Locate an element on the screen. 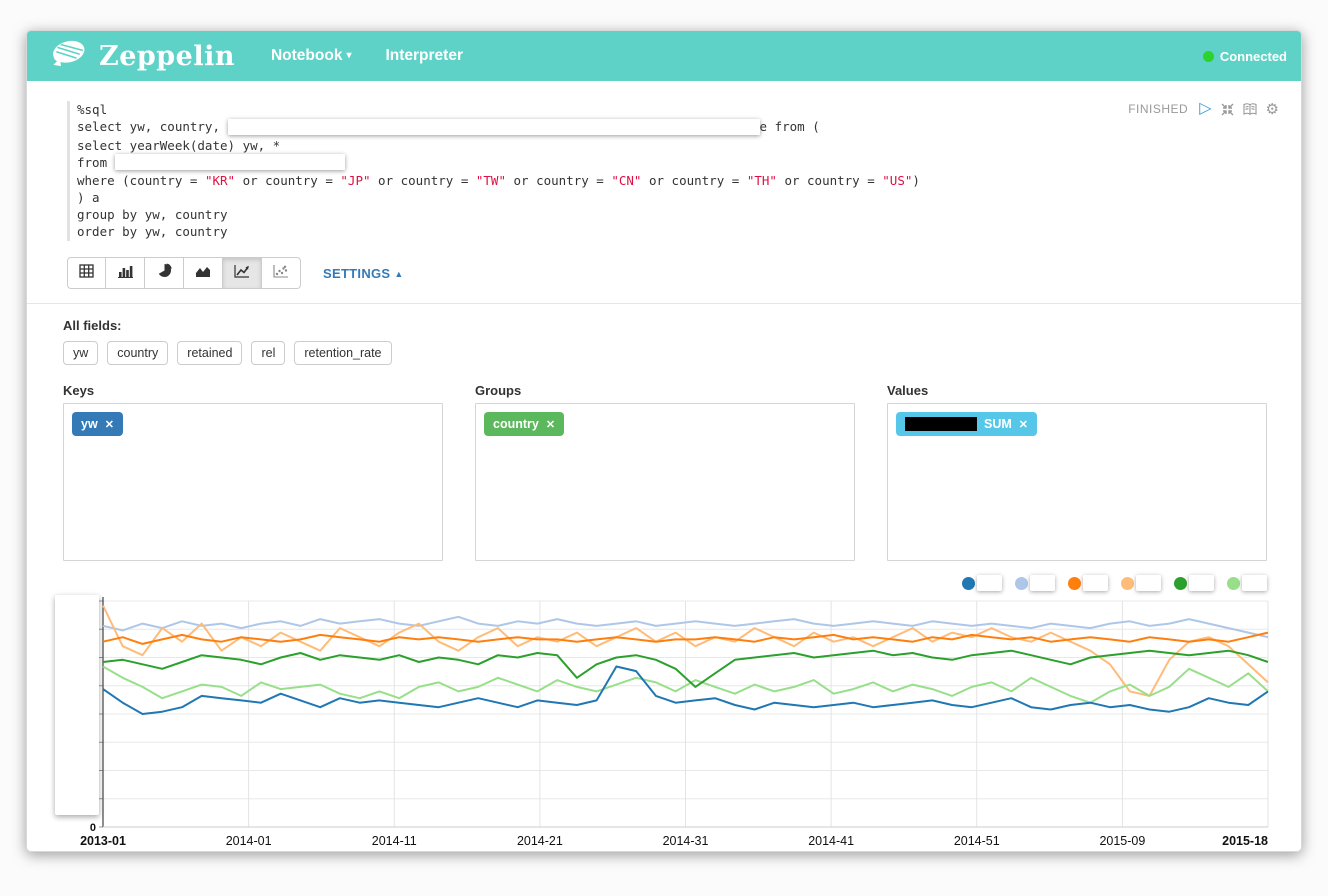 This screenshot has width=1328, height=896. table-icon is located at coordinates (86, 273).